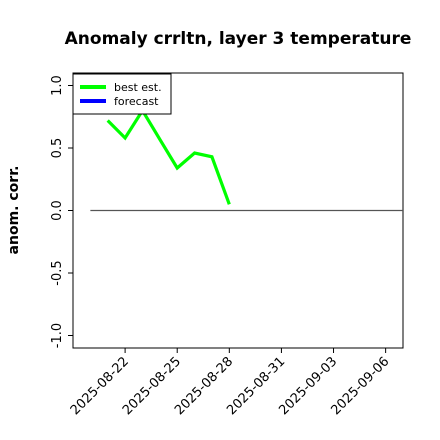 The image size is (440, 440). Describe the element at coordinates (57, 210) in the screenshot. I see `y-tick-label: 0.0` at that location.